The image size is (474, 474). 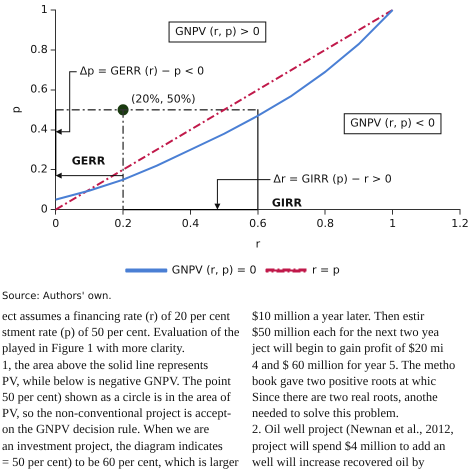 What do you see at coordinates (39, 169) in the screenshot?
I see `y-tick-label: 0.2` at bounding box center [39, 169].